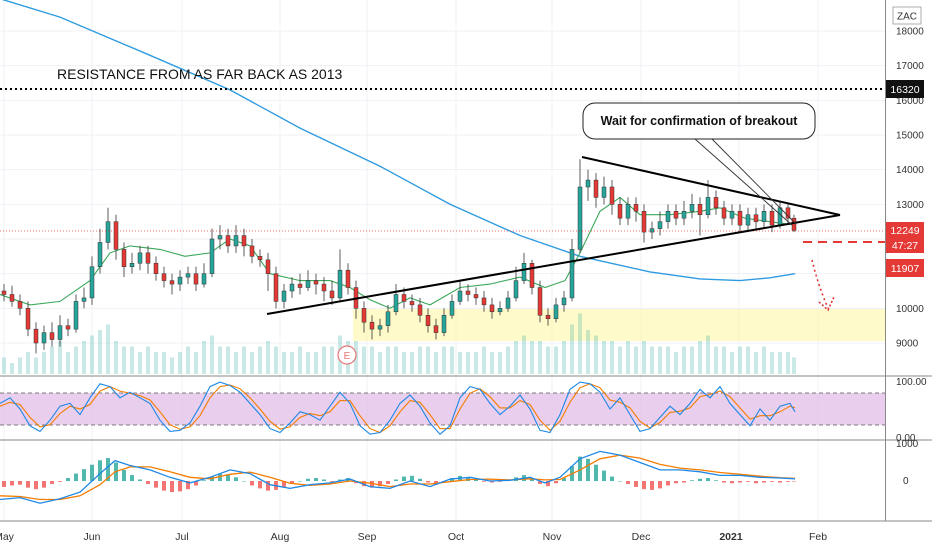 The width and height of the screenshot is (932, 550). Describe the element at coordinates (413, 537) in the screenshot. I see `time-axis: May Jun Jul Aug Sep Oct Nov Dec 2021 Feb` at that location.